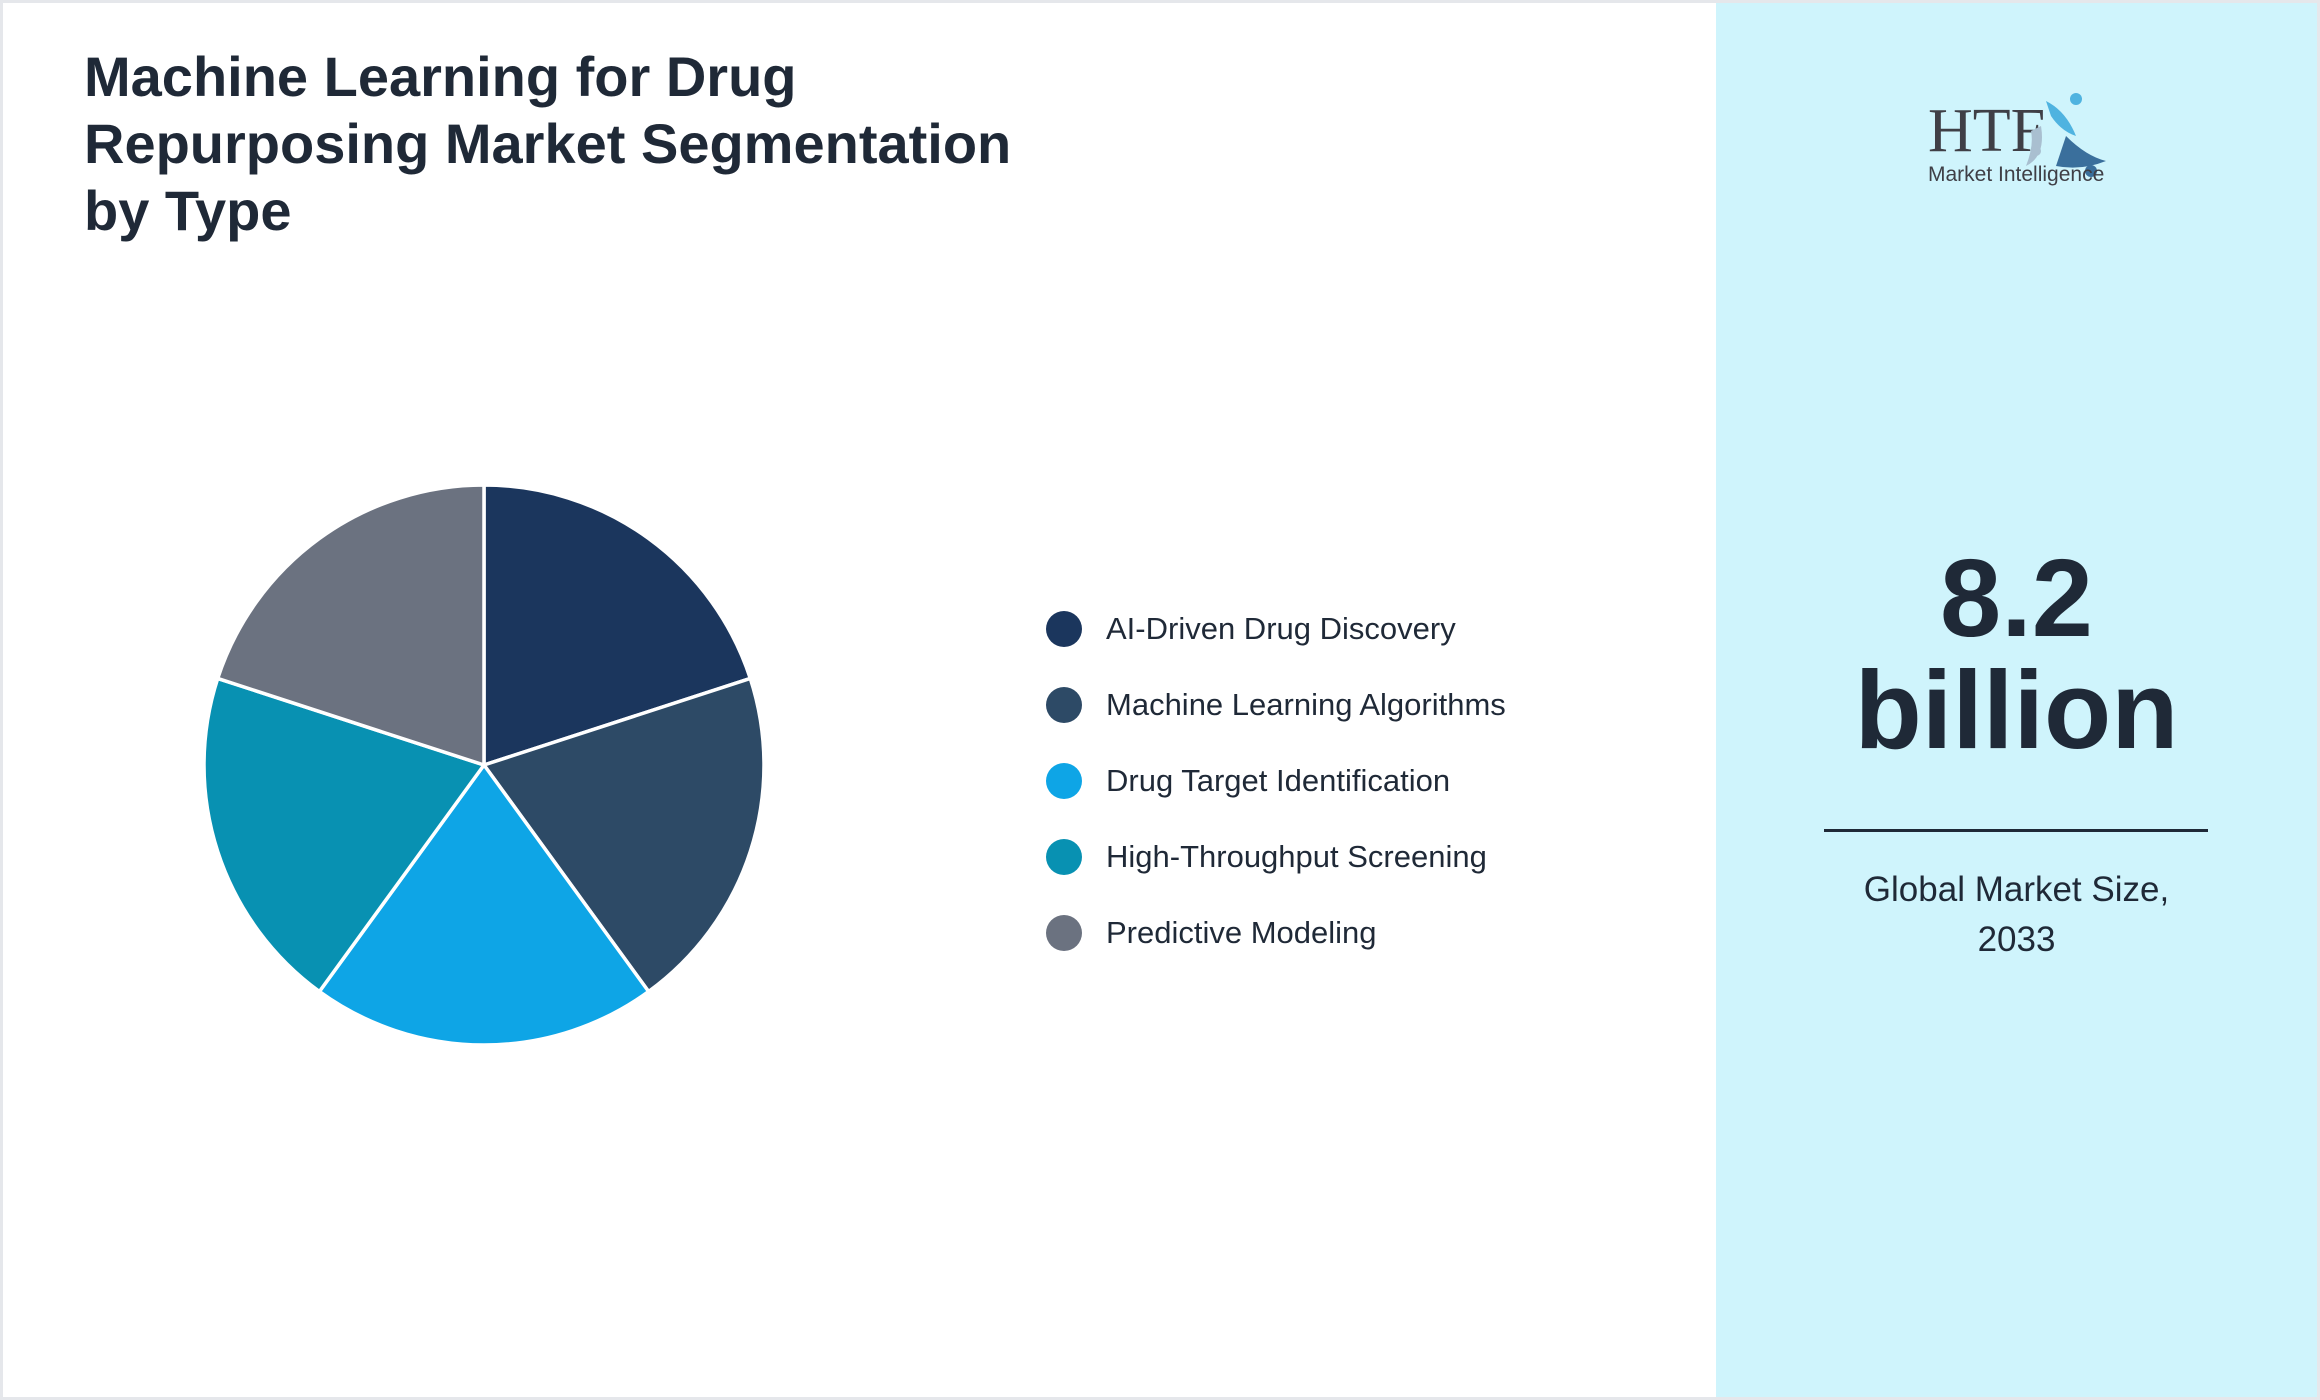 This screenshot has height=1400, width=2320. I want to click on pie-slice-predictive-modeling, so click(350, 625).